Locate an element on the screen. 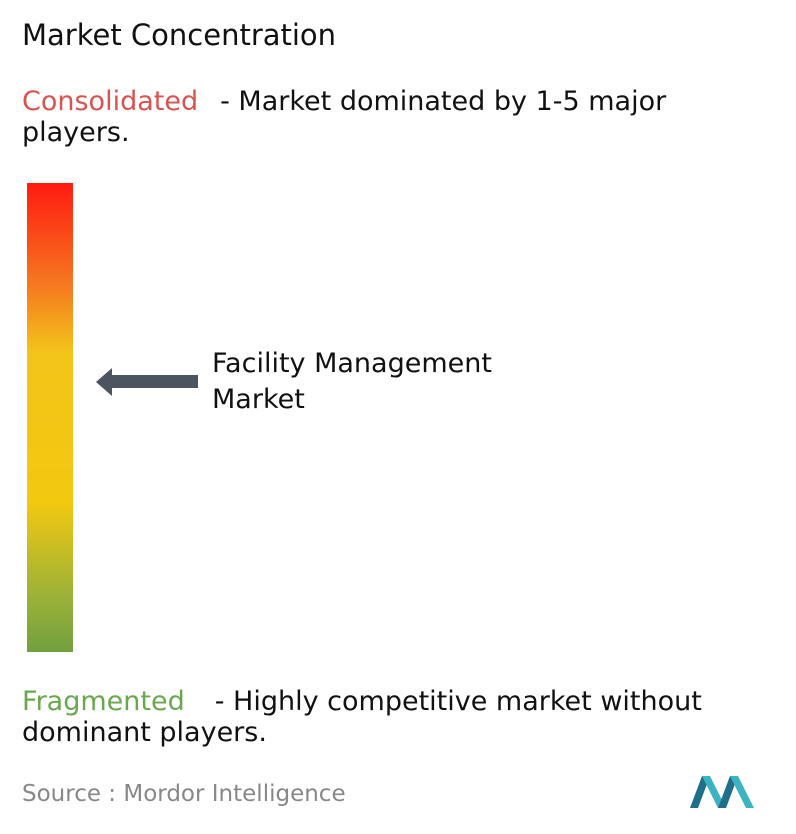  source: Source : Mordor Intelligence is located at coordinates (184, 794).